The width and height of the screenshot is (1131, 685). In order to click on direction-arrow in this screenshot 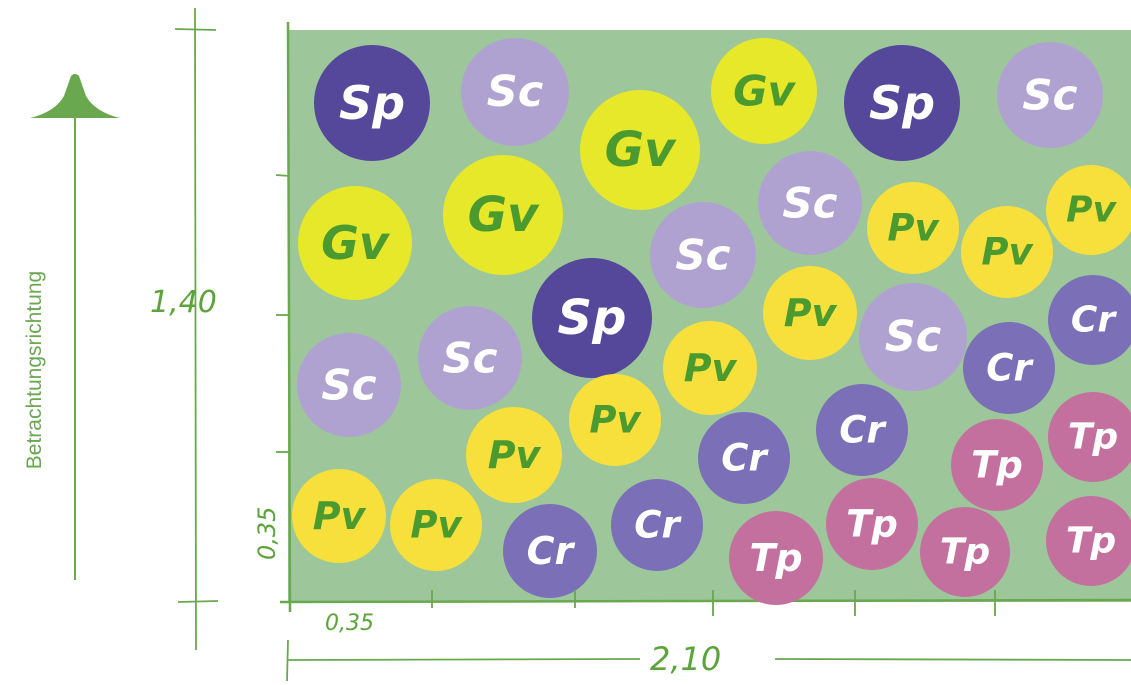, I will do `click(75, 327)`.